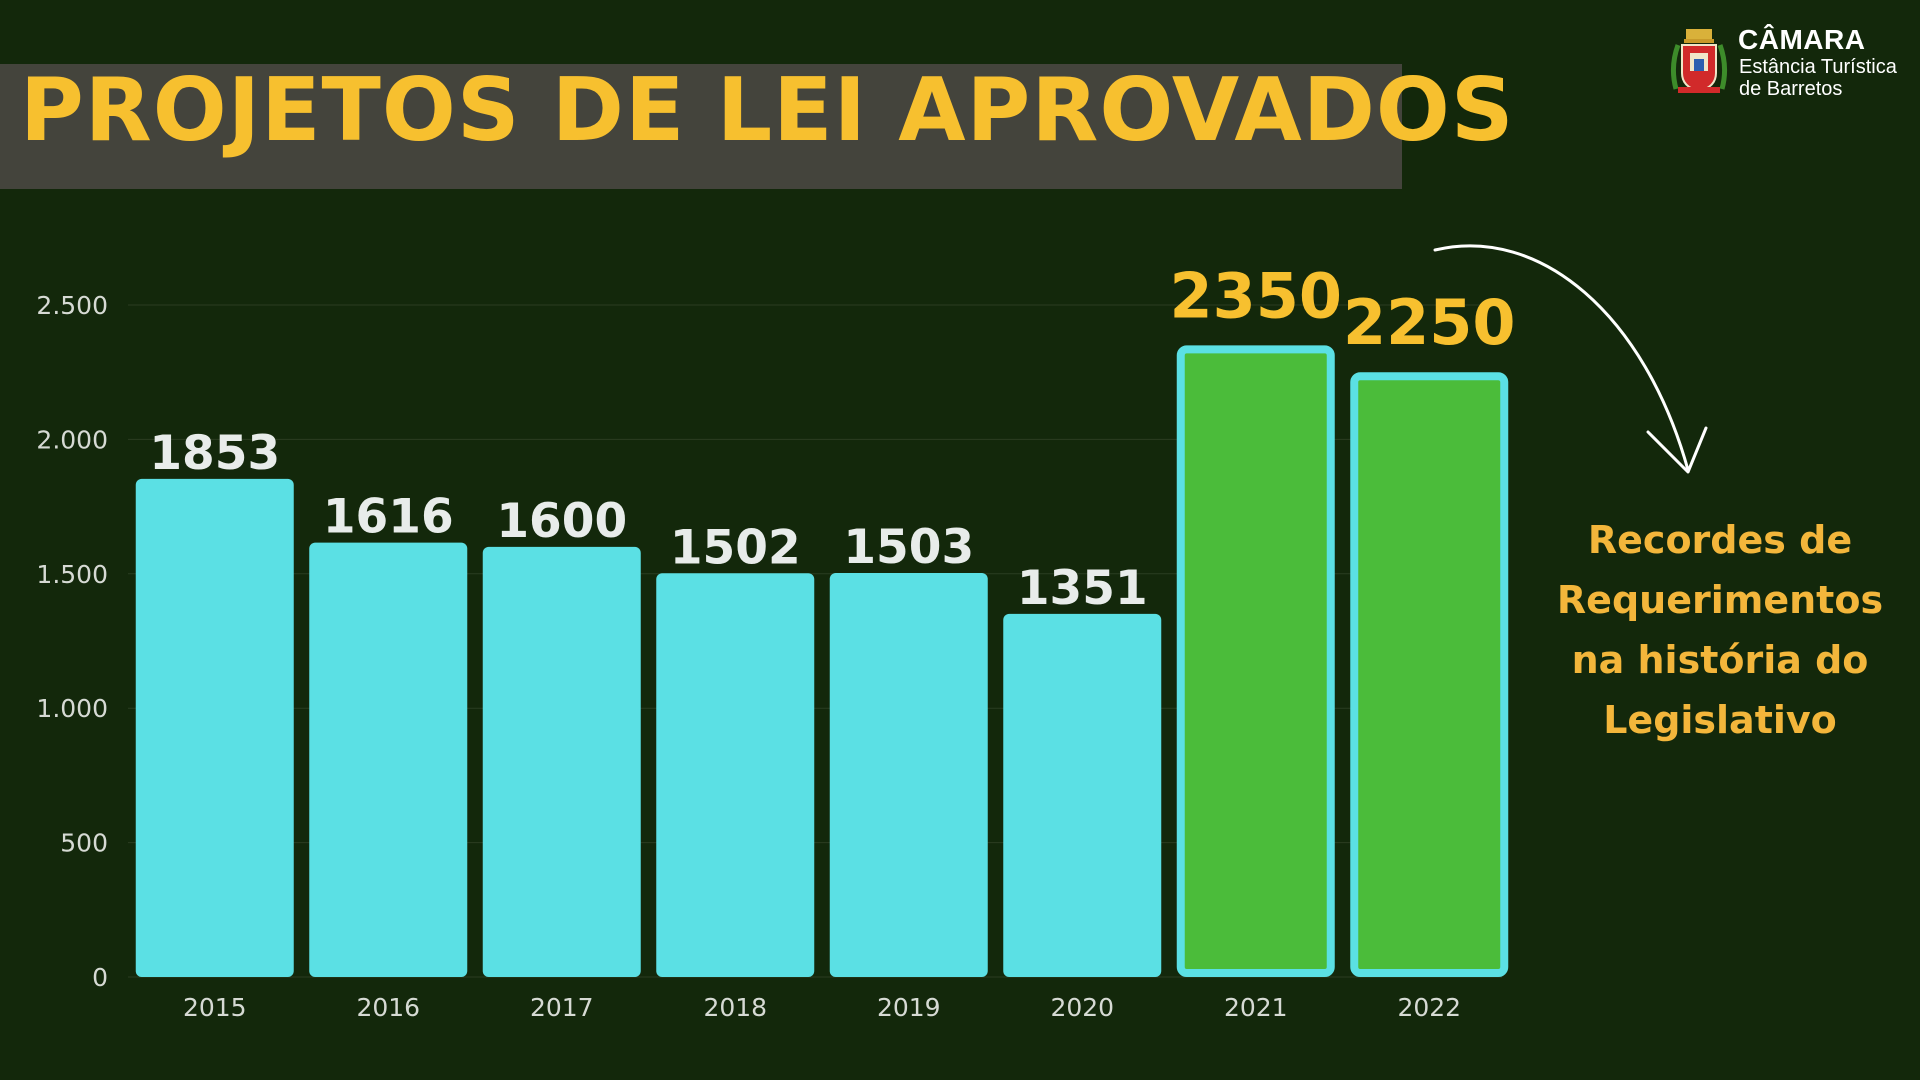 This screenshot has width=1920, height=1080. Describe the element at coordinates (822, 1007) in the screenshot. I see `x-axis-tick-labels: 2015 2016 2017 2018 2019 2020 2021 2022` at that location.